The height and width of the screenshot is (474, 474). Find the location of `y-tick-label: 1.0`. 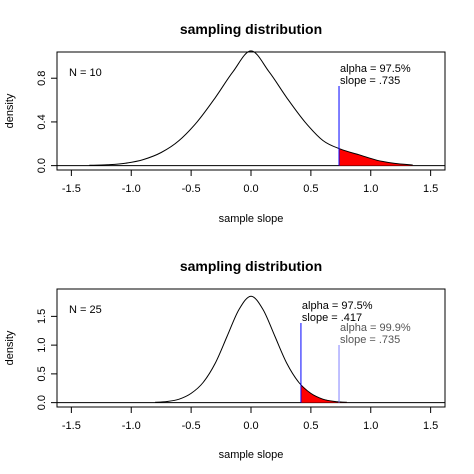

y-tick-label: 1.0 is located at coordinates (42, 344).